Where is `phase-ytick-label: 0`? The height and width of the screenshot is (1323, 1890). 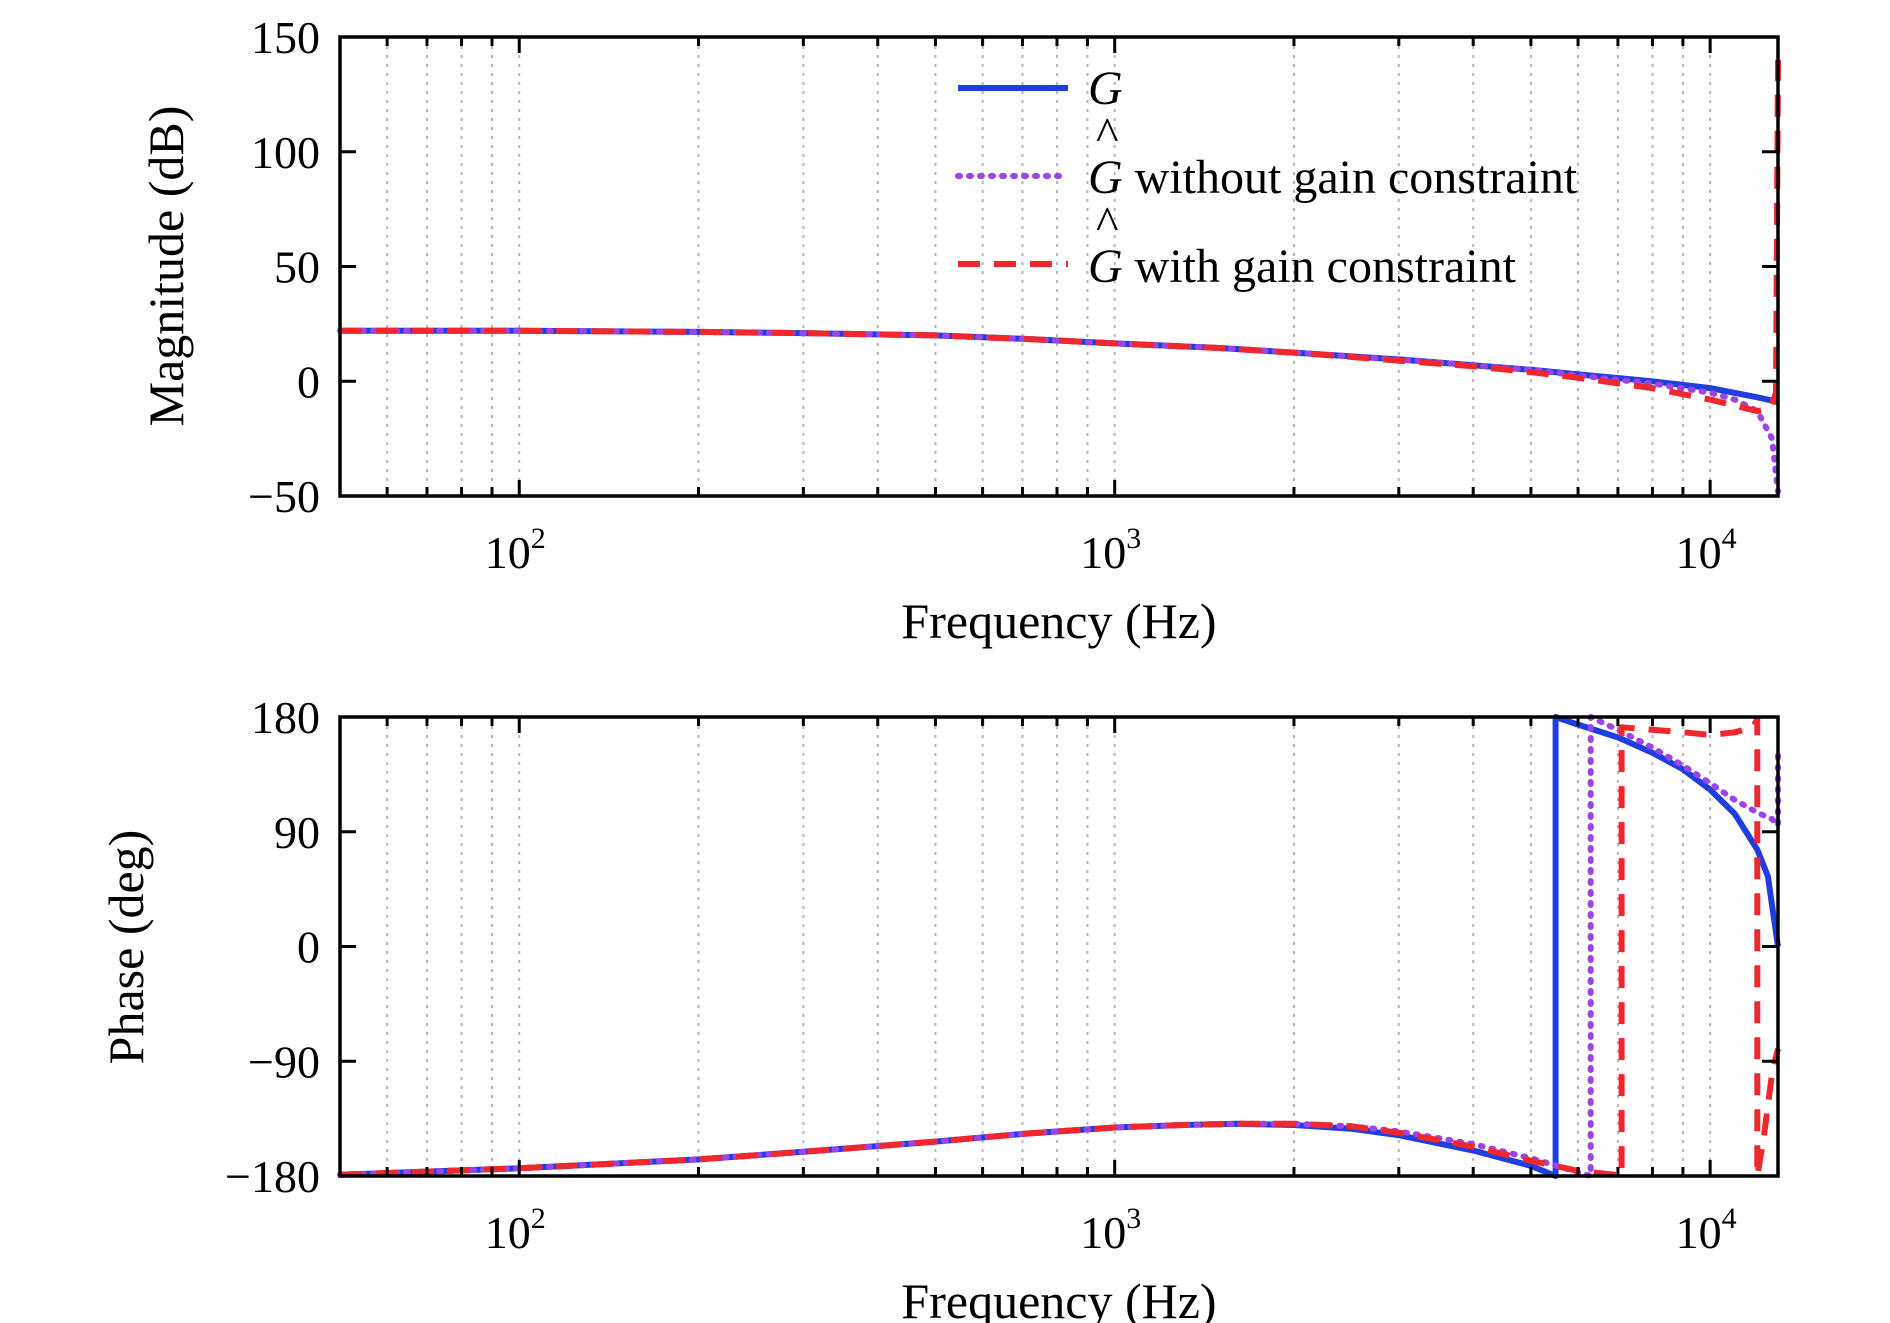
phase-ytick-label: 0 is located at coordinates (308, 947).